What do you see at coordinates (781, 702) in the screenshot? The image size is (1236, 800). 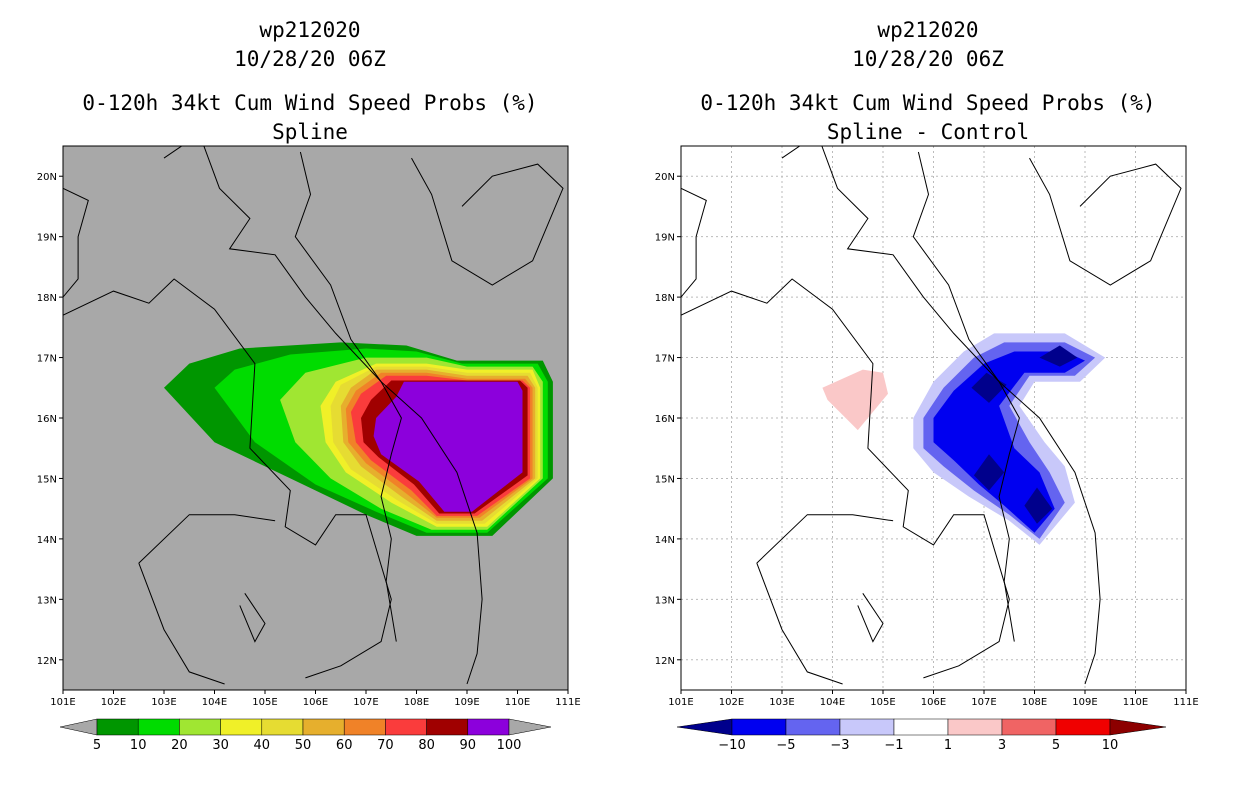 I see `right-x-tick-label: 103E` at bounding box center [781, 702].